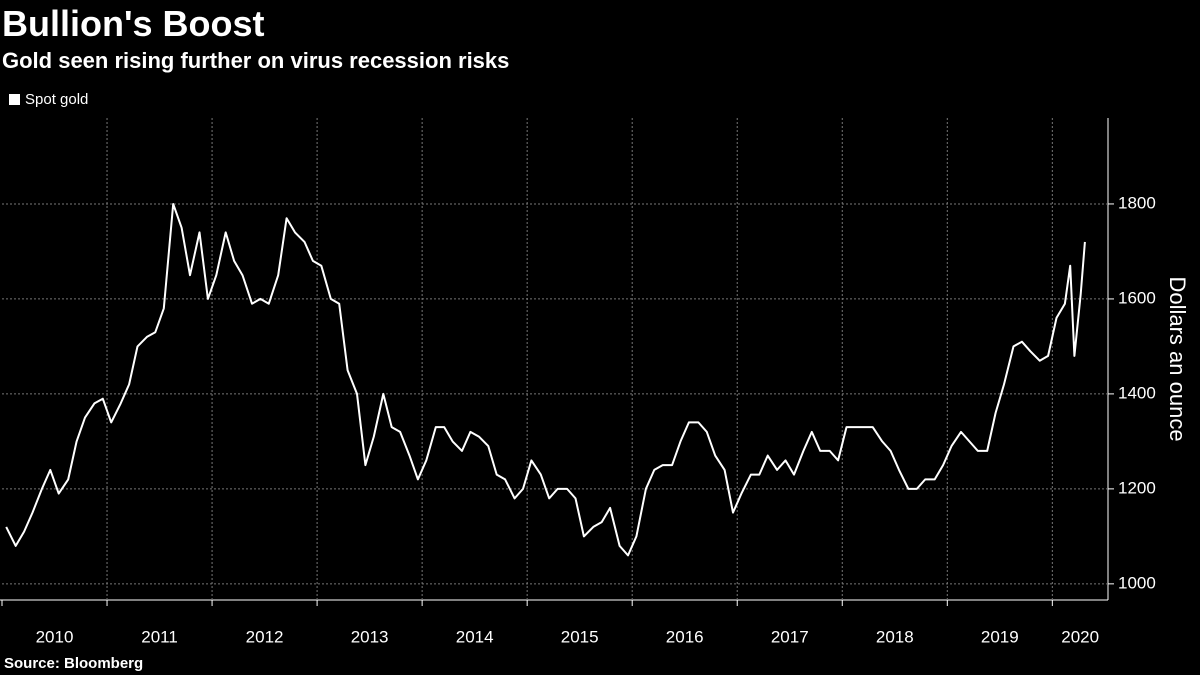 The height and width of the screenshot is (675, 1200). What do you see at coordinates (1080, 636) in the screenshot?
I see `x-tick-label: 2020` at bounding box center [1080, 636].